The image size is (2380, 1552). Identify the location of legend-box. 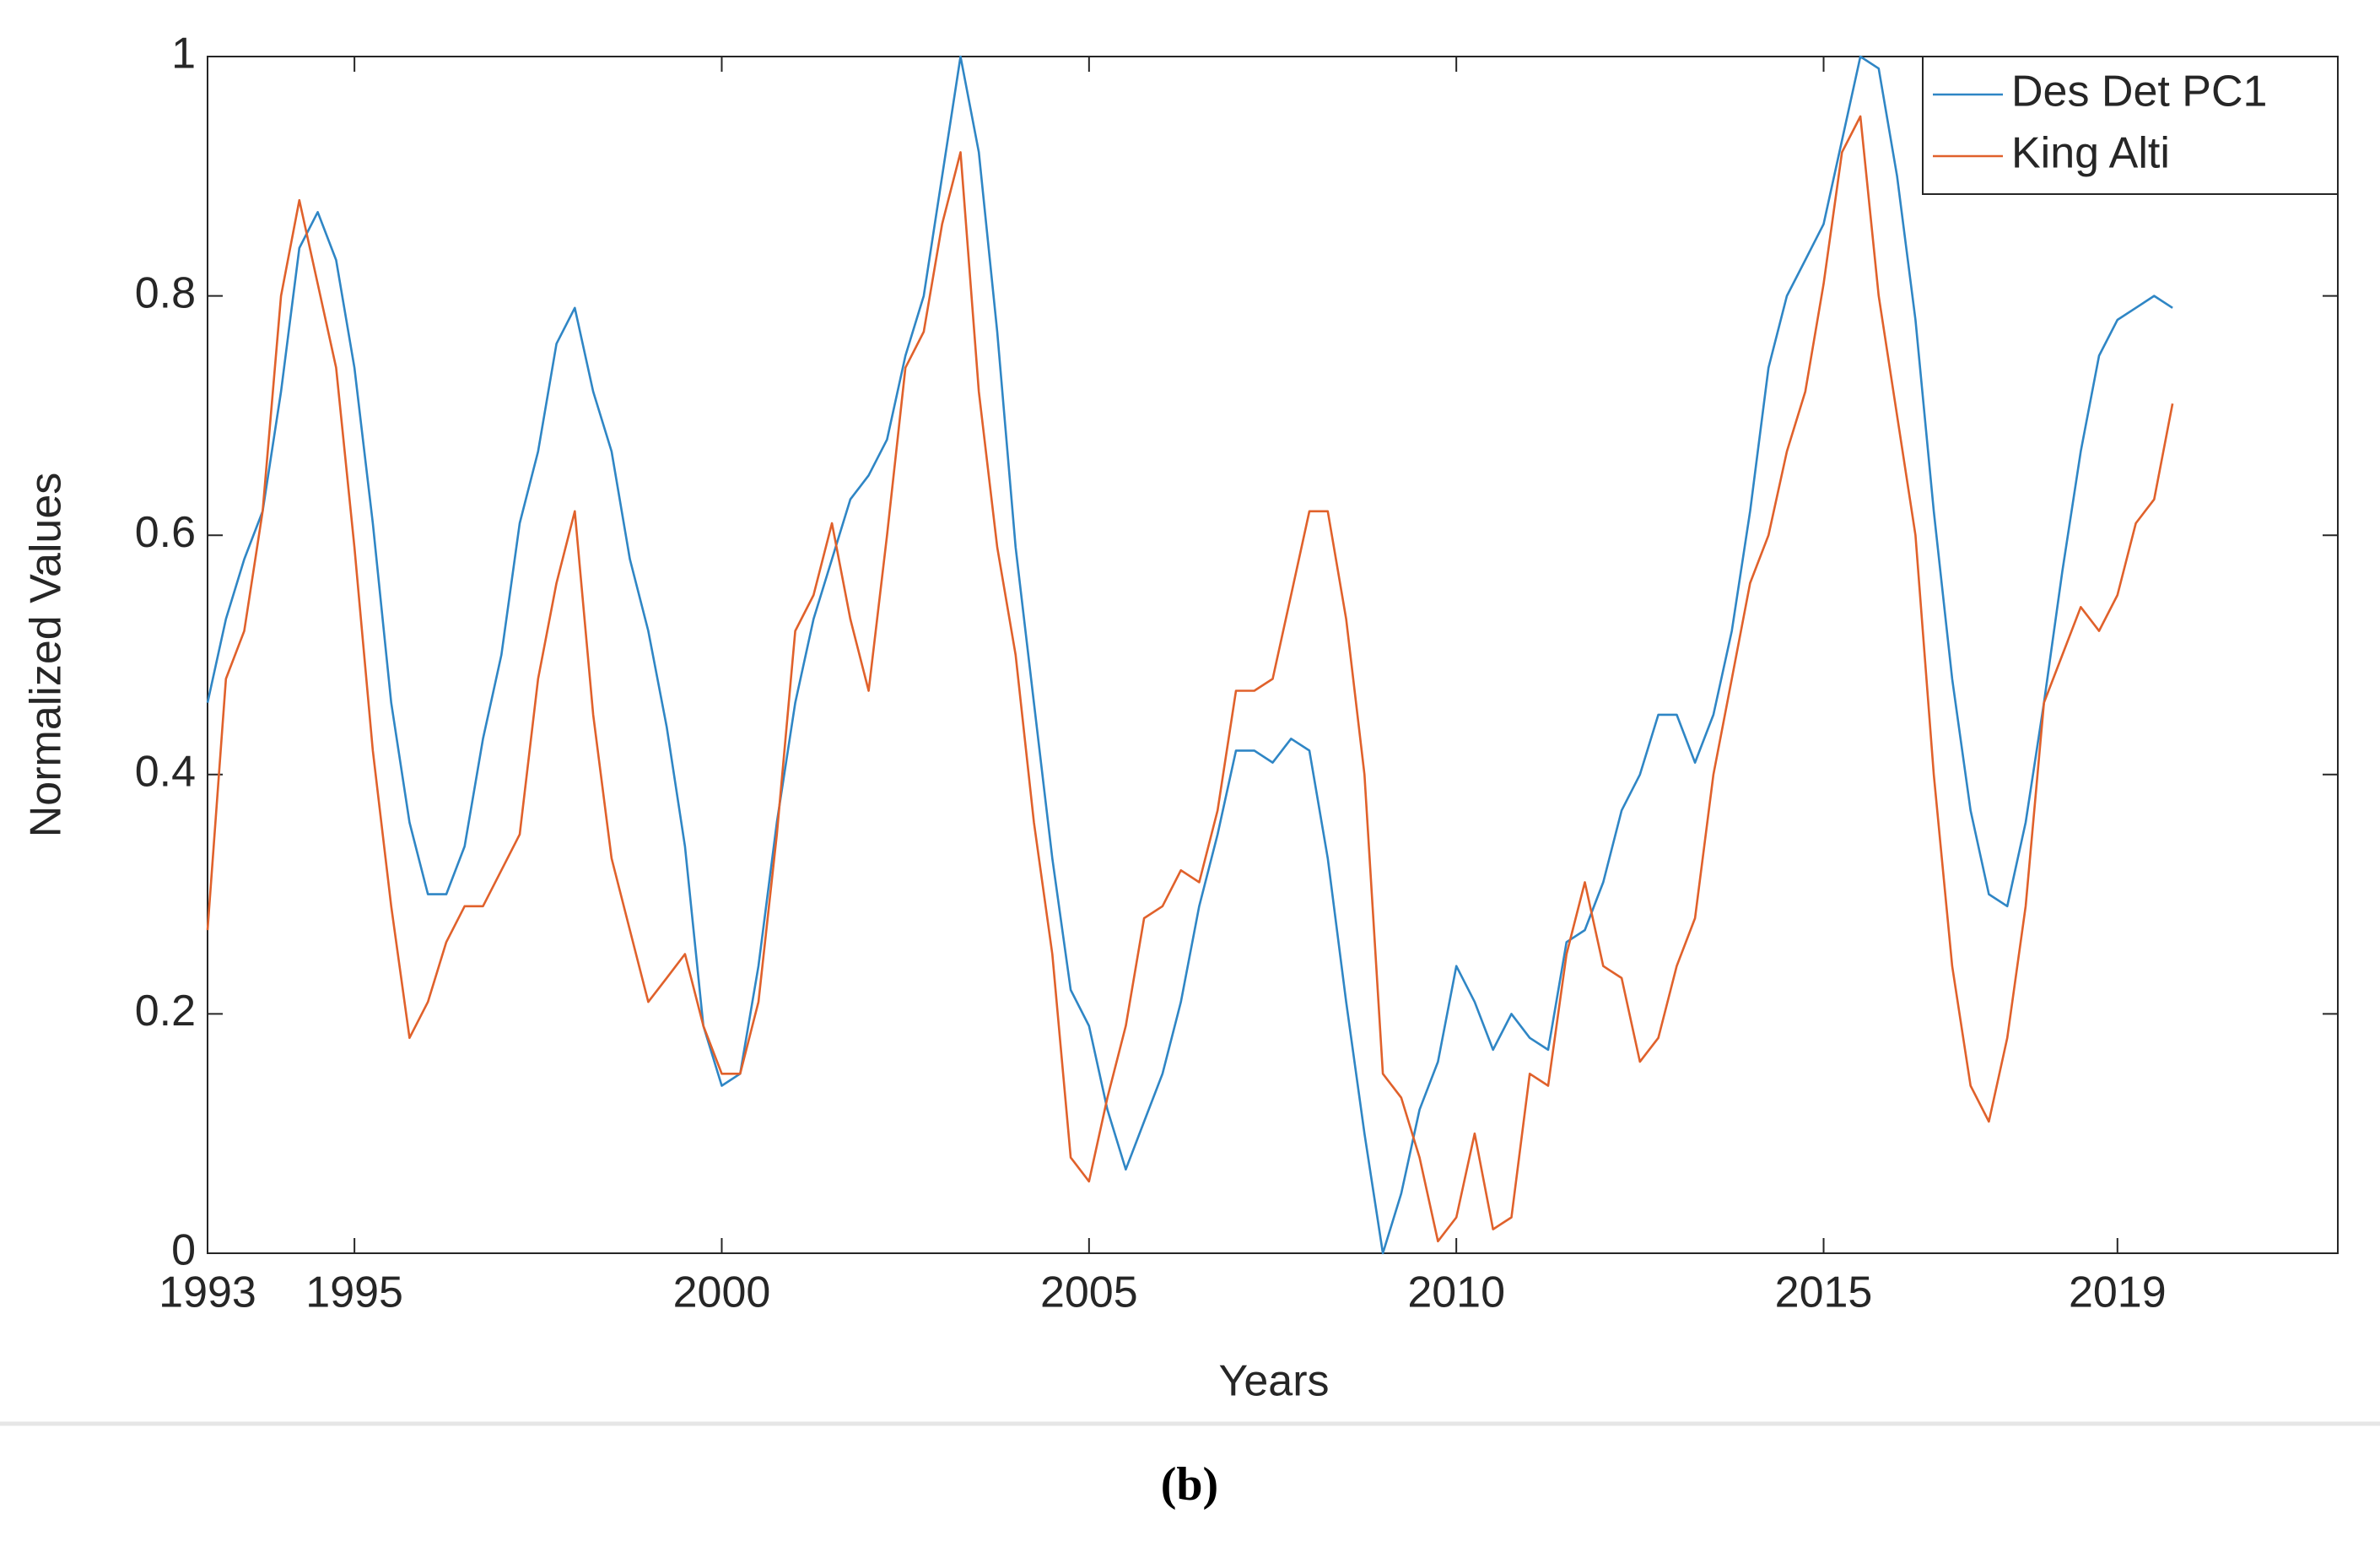
(2130, 125).